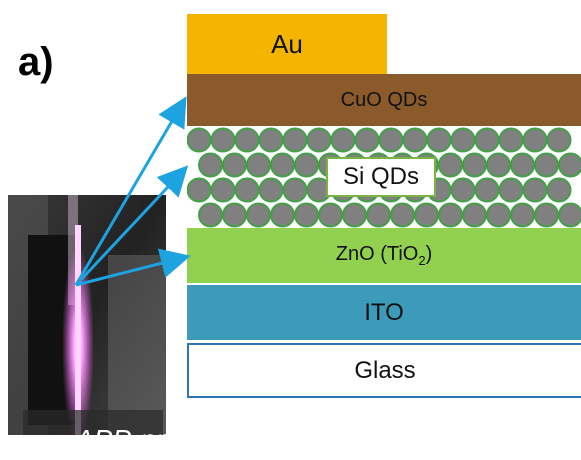  Describe the element at coordinates (166, 439) in the screenshot. I see `photo-caption: APP-produced` at that location.